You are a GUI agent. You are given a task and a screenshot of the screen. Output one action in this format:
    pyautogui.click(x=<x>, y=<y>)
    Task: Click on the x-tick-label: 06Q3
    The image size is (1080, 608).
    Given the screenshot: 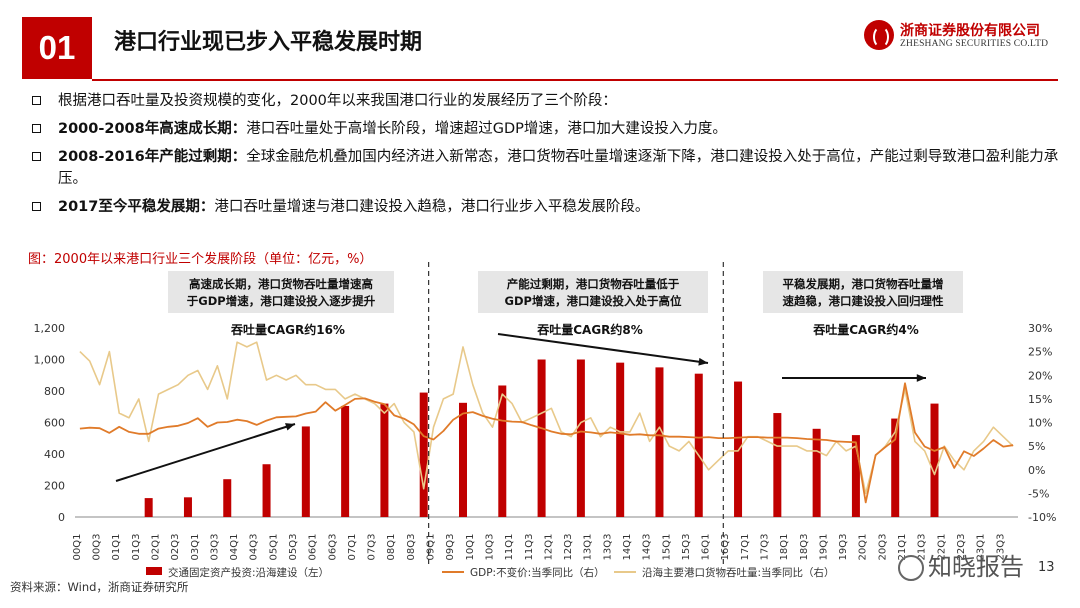 What is the action you would take?
    pyautogui.click(x=332, y=547)
    